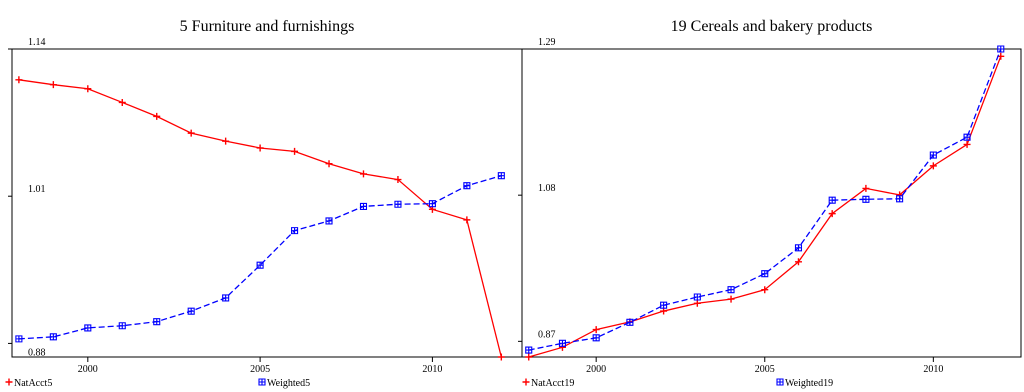 This screenshot has width=1024, height=392. Describe the element at coordinates (37, 352) in the screenshot. I see `y-tick-label: 0.88` at that location.